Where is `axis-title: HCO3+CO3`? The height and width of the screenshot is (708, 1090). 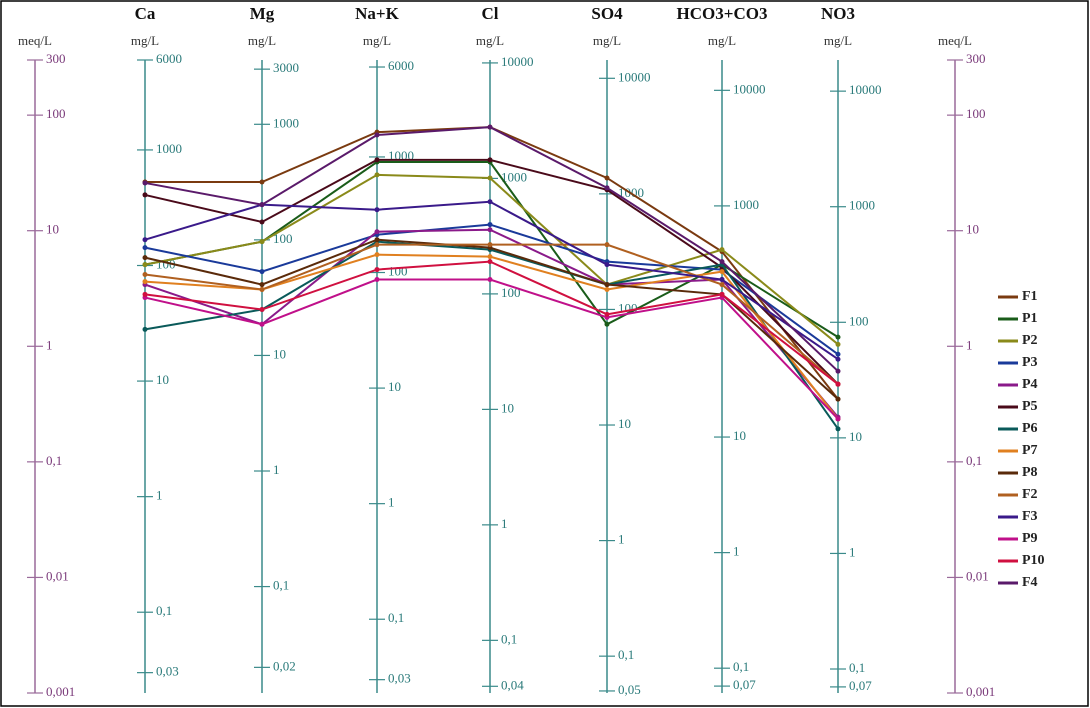
axis-title: HCO3+CO3 is located at coordinates (722, 13).